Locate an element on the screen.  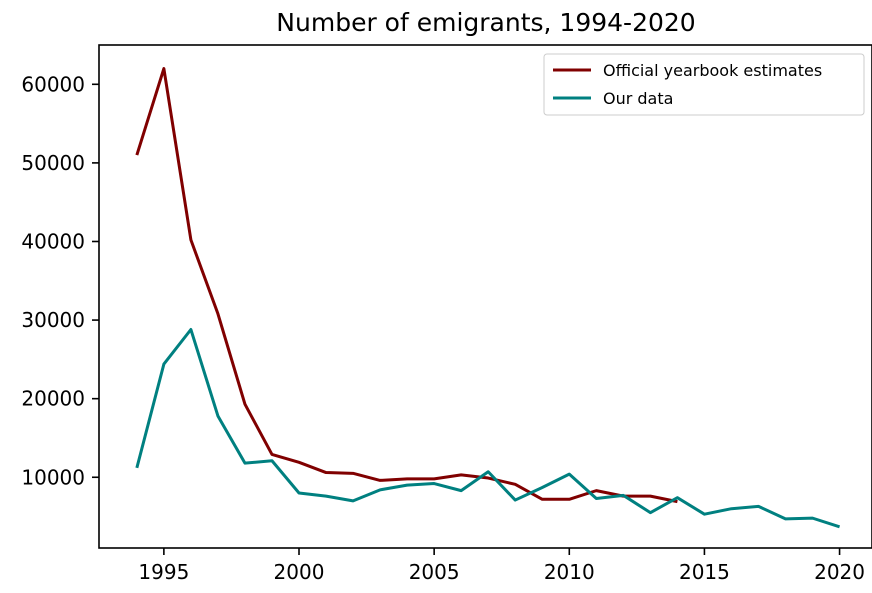
x-tick-label: 2020 is located at coordinates (839, 572).